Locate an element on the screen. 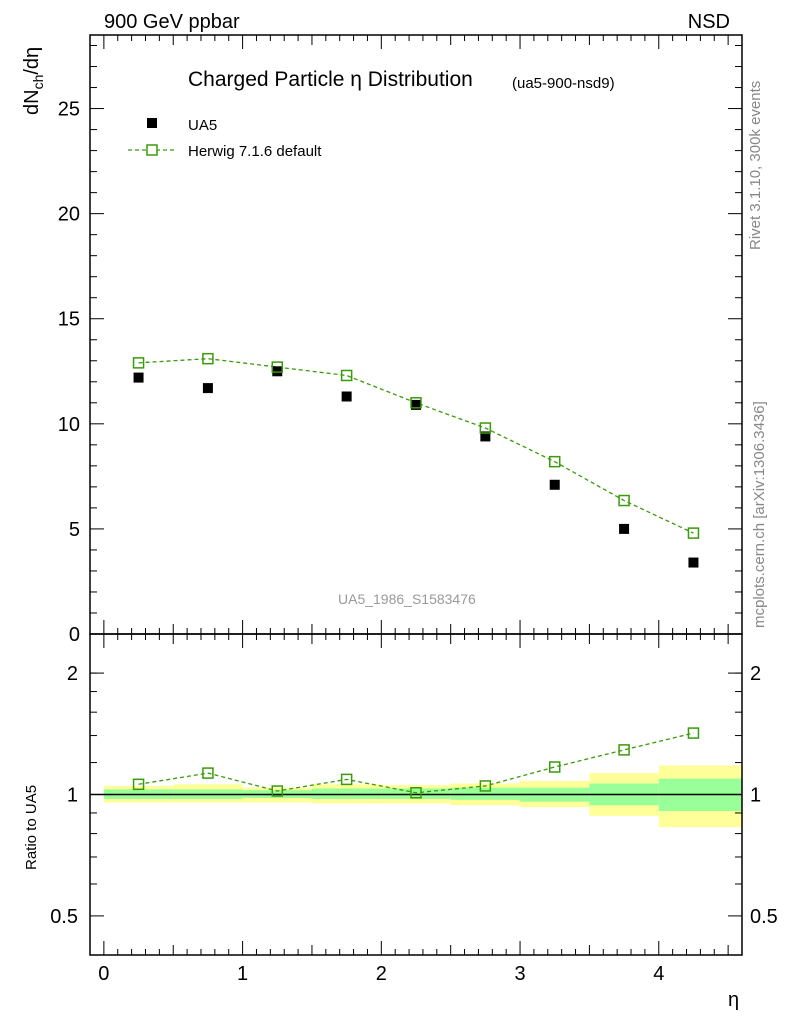  ratio-y-tick-label: 0.5 is located at coordinates (64, 917).